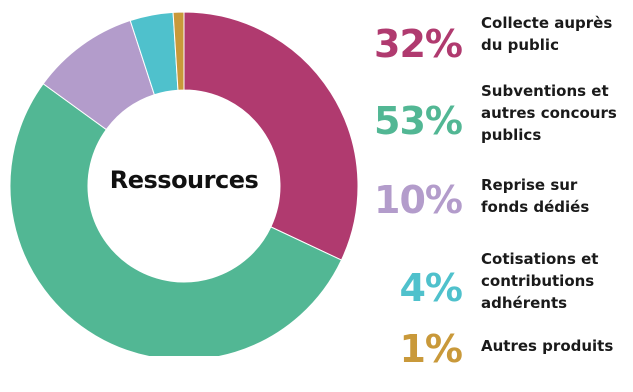  Describe the element at coordinates (431, 288) in the screenshot. I see `legend-percent-cotisations: 4%` at that location.